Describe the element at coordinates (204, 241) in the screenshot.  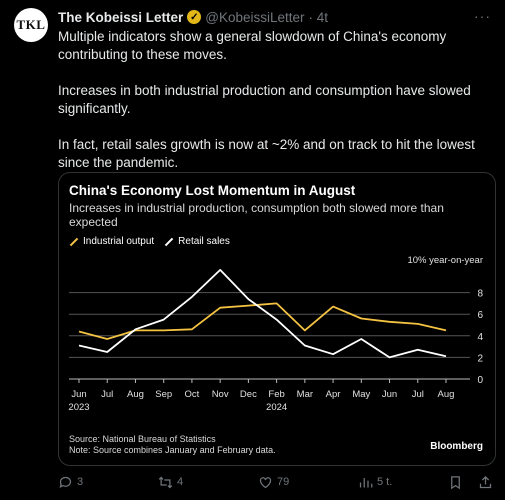
I see `legend-label: Retail sales` at that location.